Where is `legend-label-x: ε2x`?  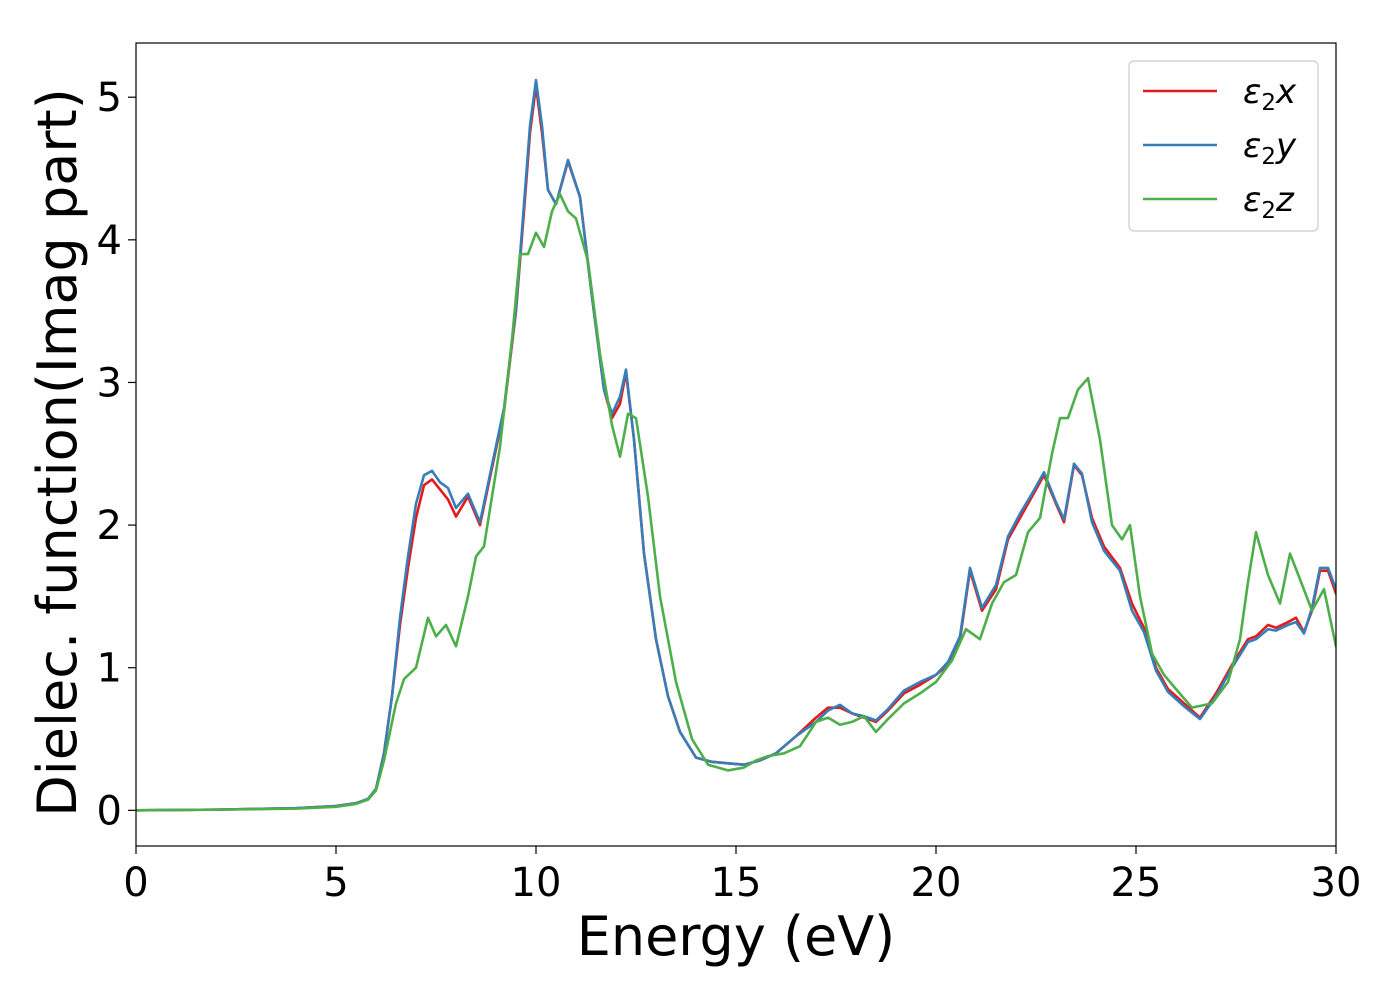 legend-label-x: ε2x is located at coordinates (1270, 94).